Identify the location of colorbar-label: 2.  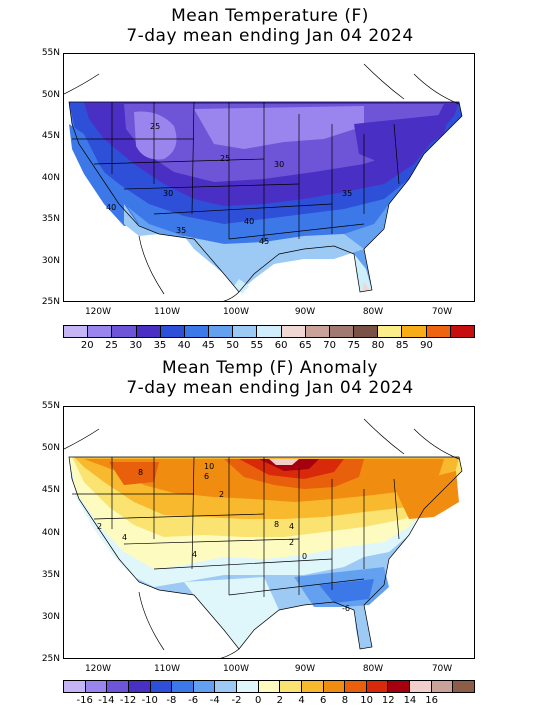
(280, 700).